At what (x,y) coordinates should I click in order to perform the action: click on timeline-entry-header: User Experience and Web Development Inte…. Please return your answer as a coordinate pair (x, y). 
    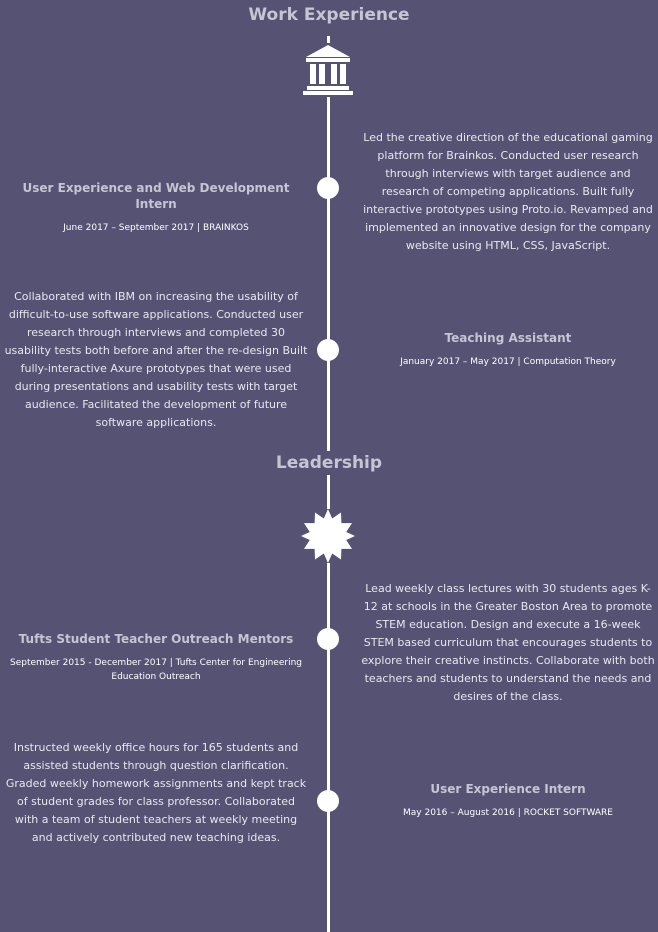
    Looking at the image, I should click on (156, 207).